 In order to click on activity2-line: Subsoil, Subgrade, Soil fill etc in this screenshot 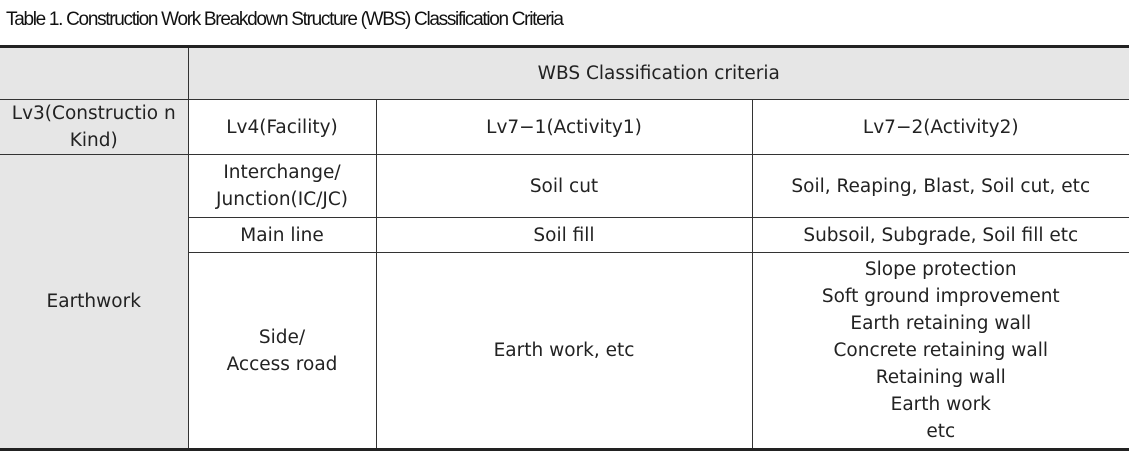, I will do `click(941, 235)`.